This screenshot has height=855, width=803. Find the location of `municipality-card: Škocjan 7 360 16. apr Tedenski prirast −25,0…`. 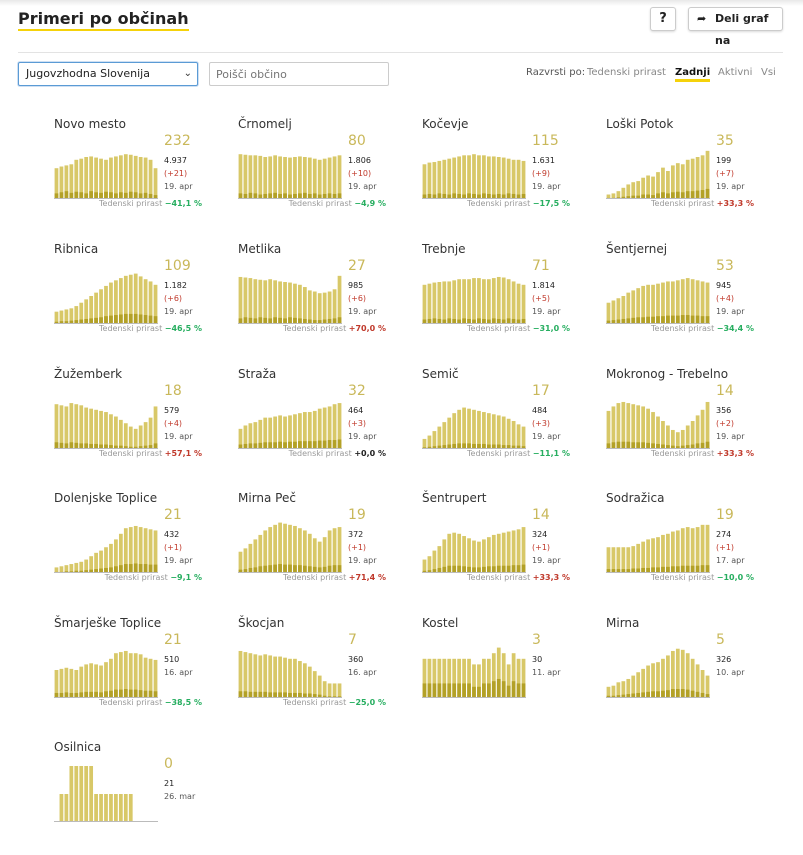

municipality-card: Škocjan 7 360 16. apr Tedenski prirast −25,0… is located at coordinates (323, 673).